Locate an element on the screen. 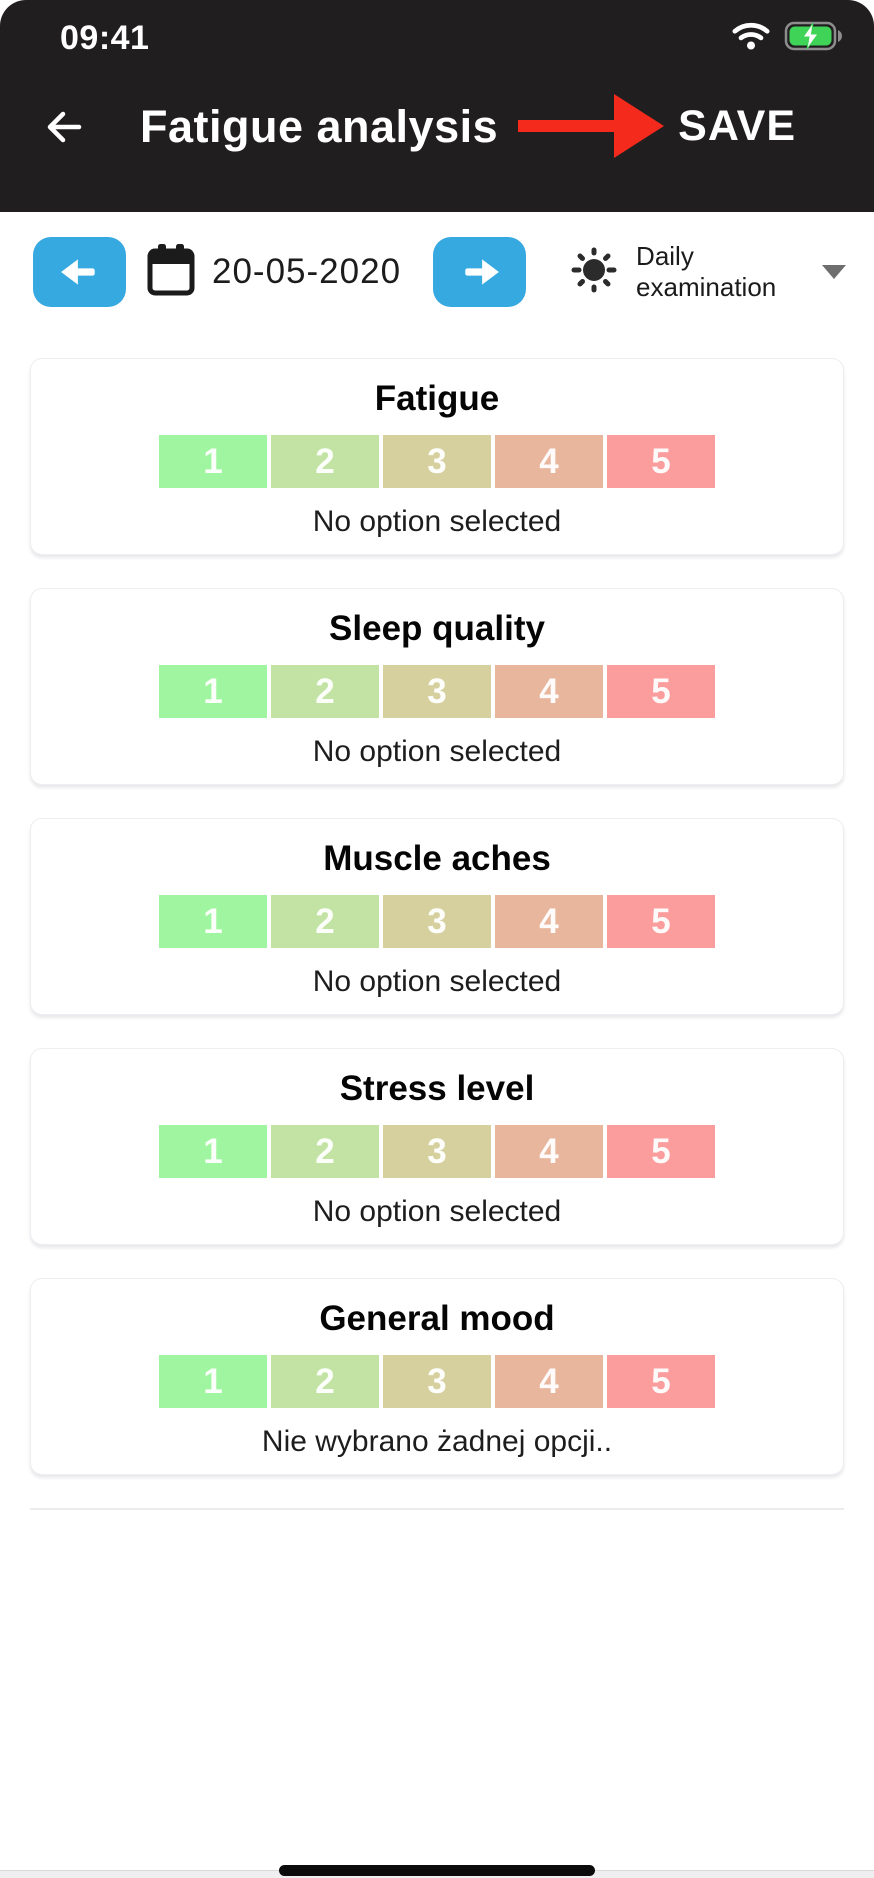 The image size is (874, 1878). status-bar: 09:41 is located at coordinates (437, 30).